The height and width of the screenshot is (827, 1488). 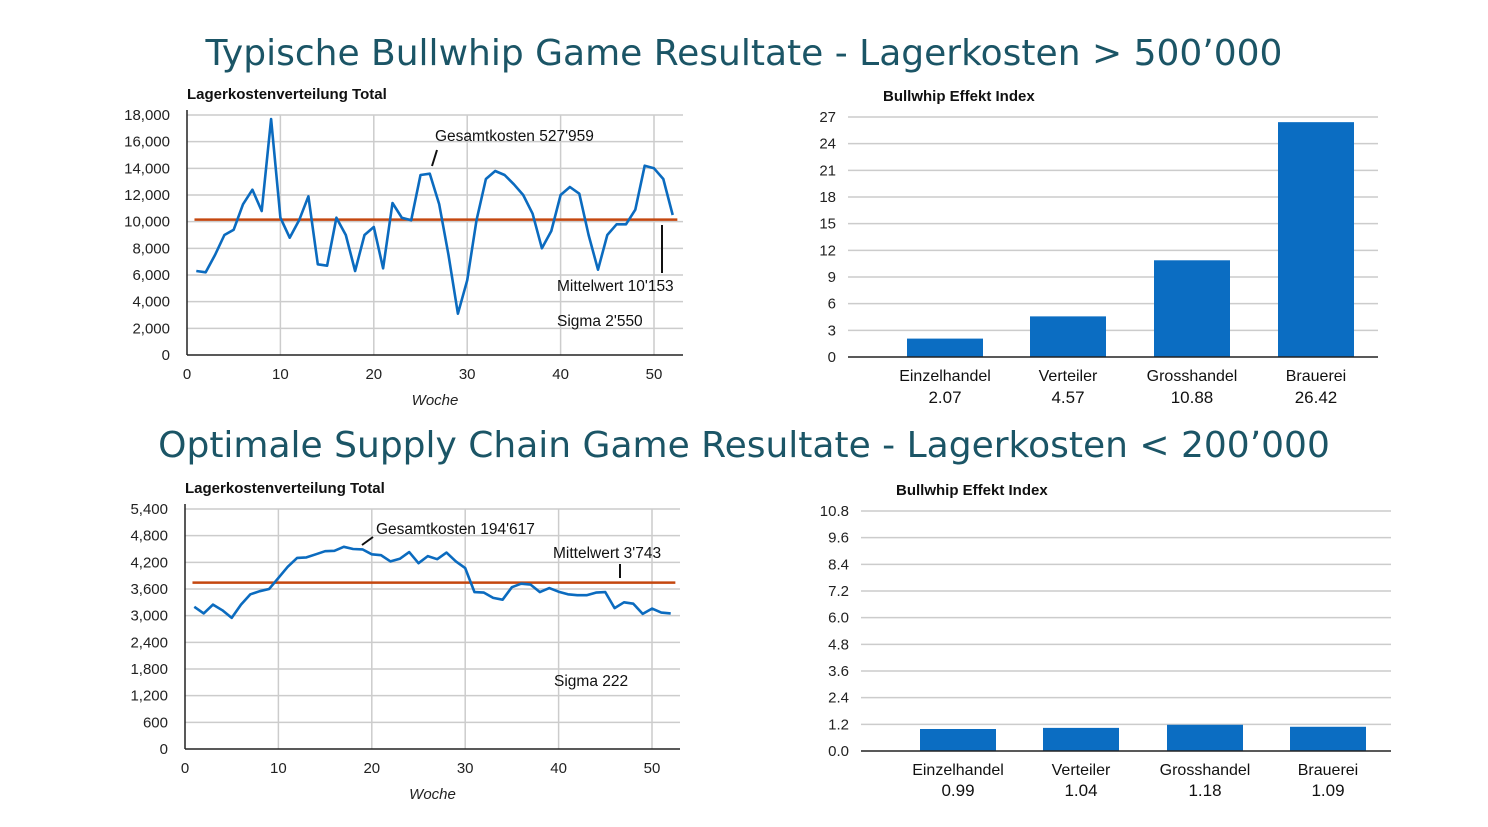 What do you see at coordinates (149, 696) in the screenshot?
I see `y-tick-label: 1,200` at bounding box center [149, 696].